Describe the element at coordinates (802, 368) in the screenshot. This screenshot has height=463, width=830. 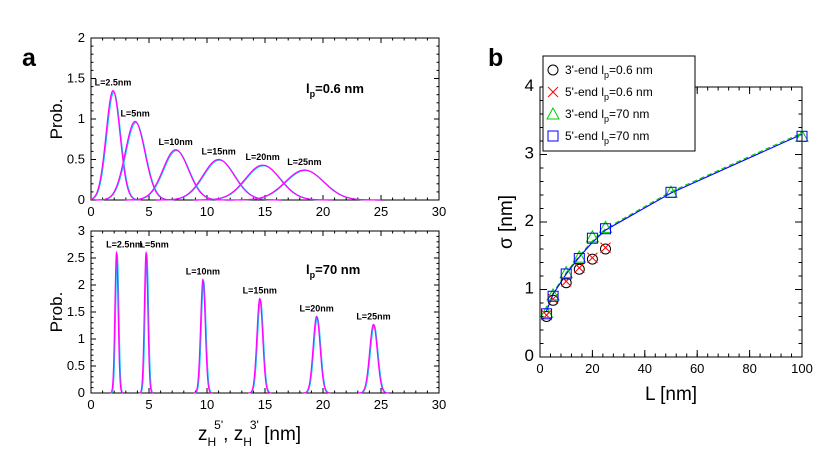
I see `x-tick-label: 100` at that location.